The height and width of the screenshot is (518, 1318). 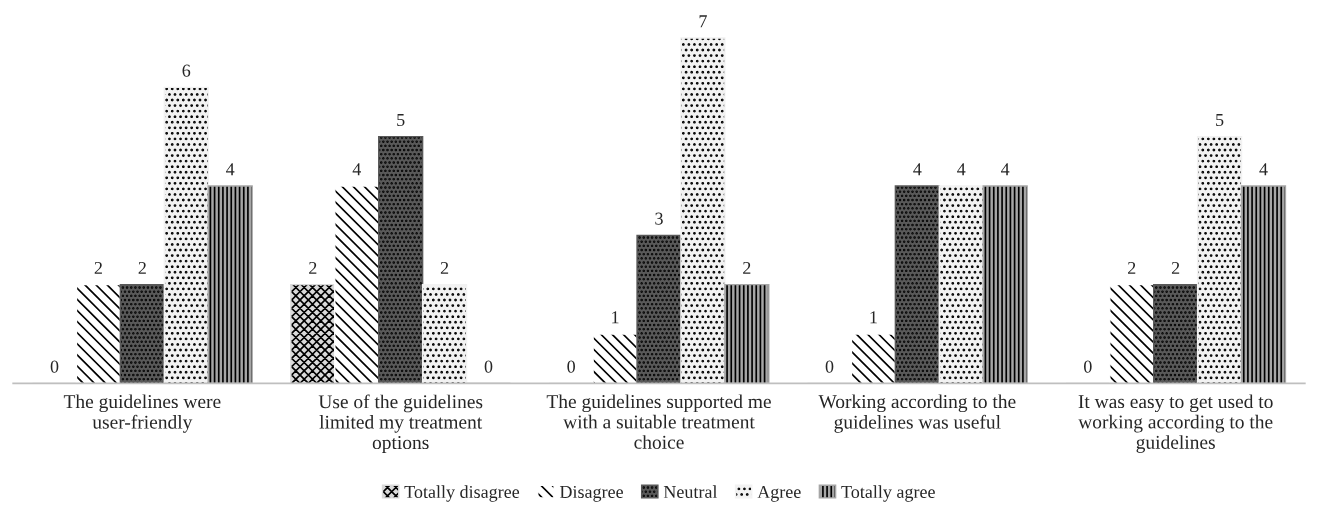 What do you see at coordinates (400, 424) in the screenshot?
I see `x-tick-label: Use of the guidelines limited my treatment options` at bounding box center [400, 424].